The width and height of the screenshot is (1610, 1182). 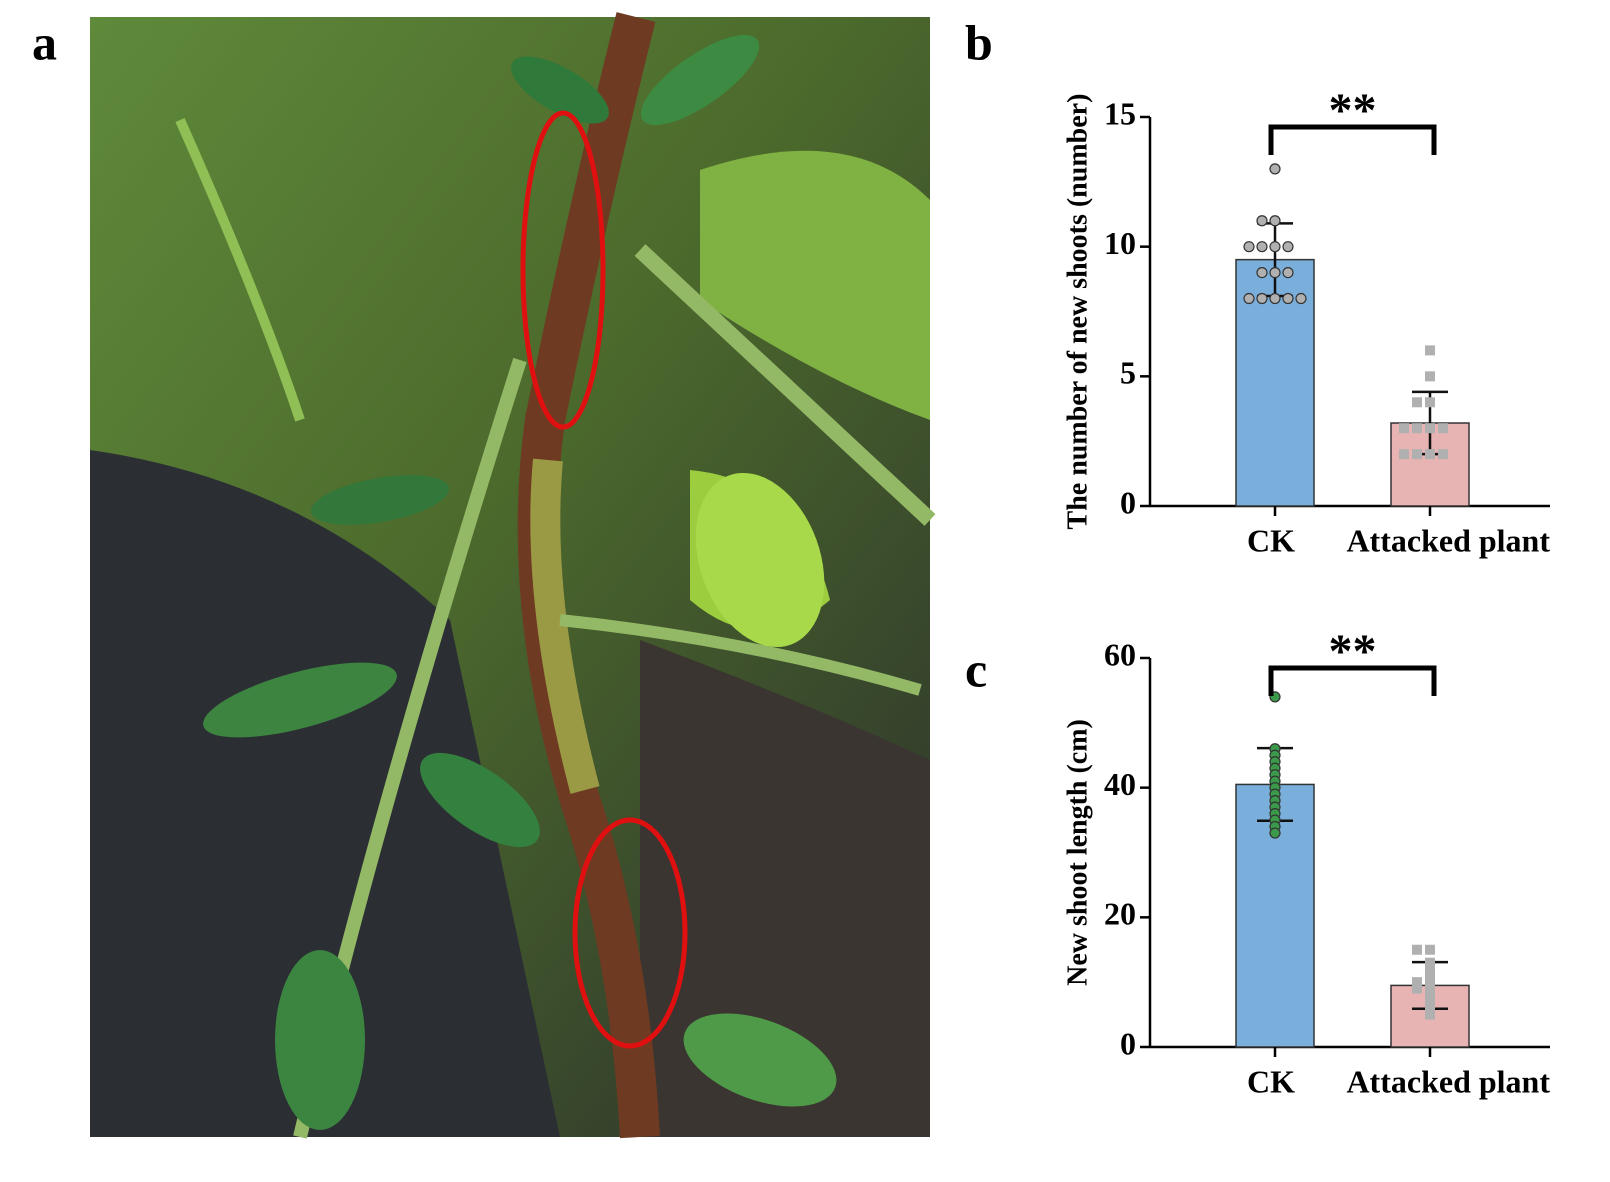 What do you see at coordinates (976, 669) in the screenshot?
I see `panel-label: c` at bounding box center [976, 669].